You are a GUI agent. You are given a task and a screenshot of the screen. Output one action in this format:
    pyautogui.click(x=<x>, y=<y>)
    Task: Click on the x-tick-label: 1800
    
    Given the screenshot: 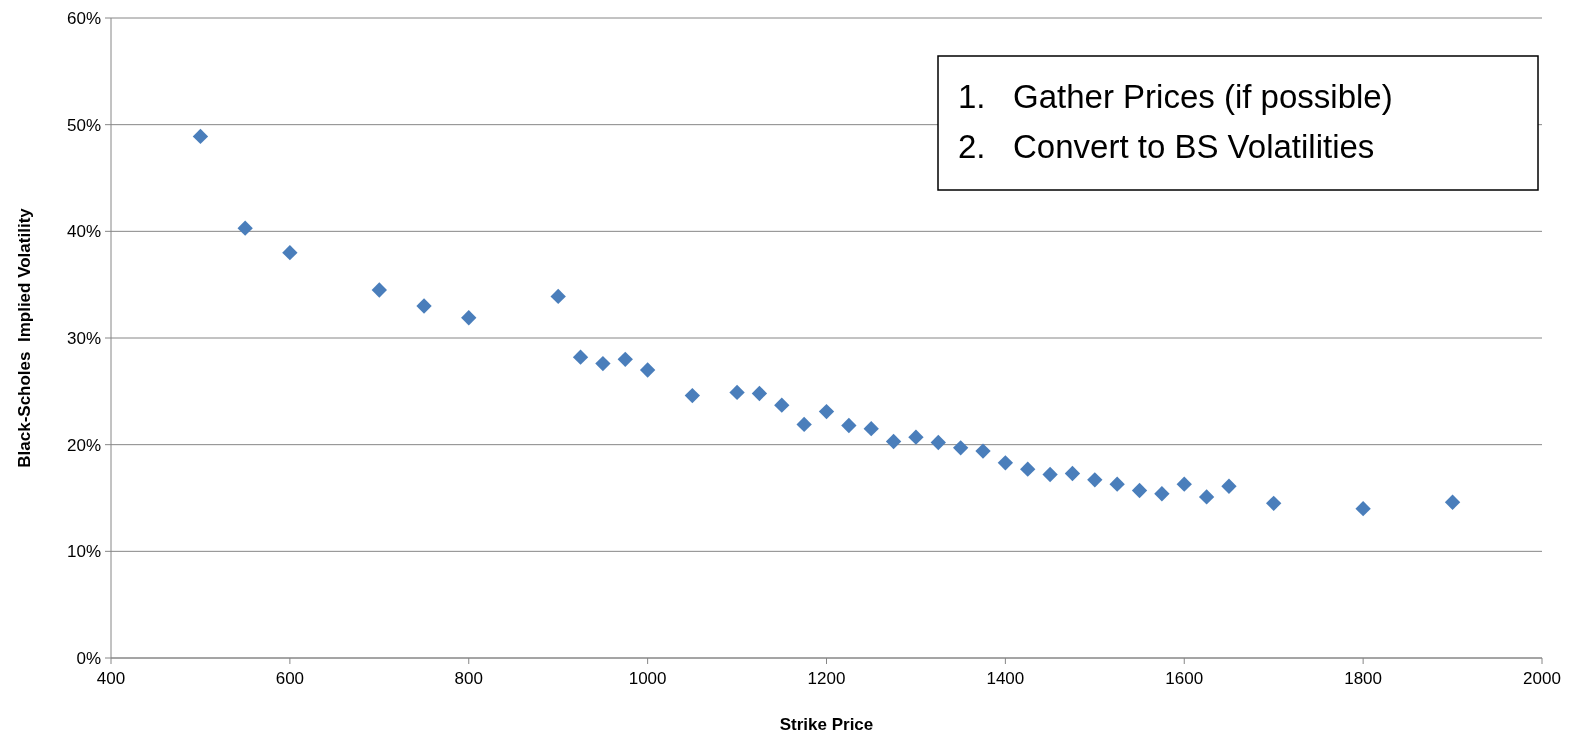 What is the action you would take?
    pyautogui.click(x=1363, y=678)
    